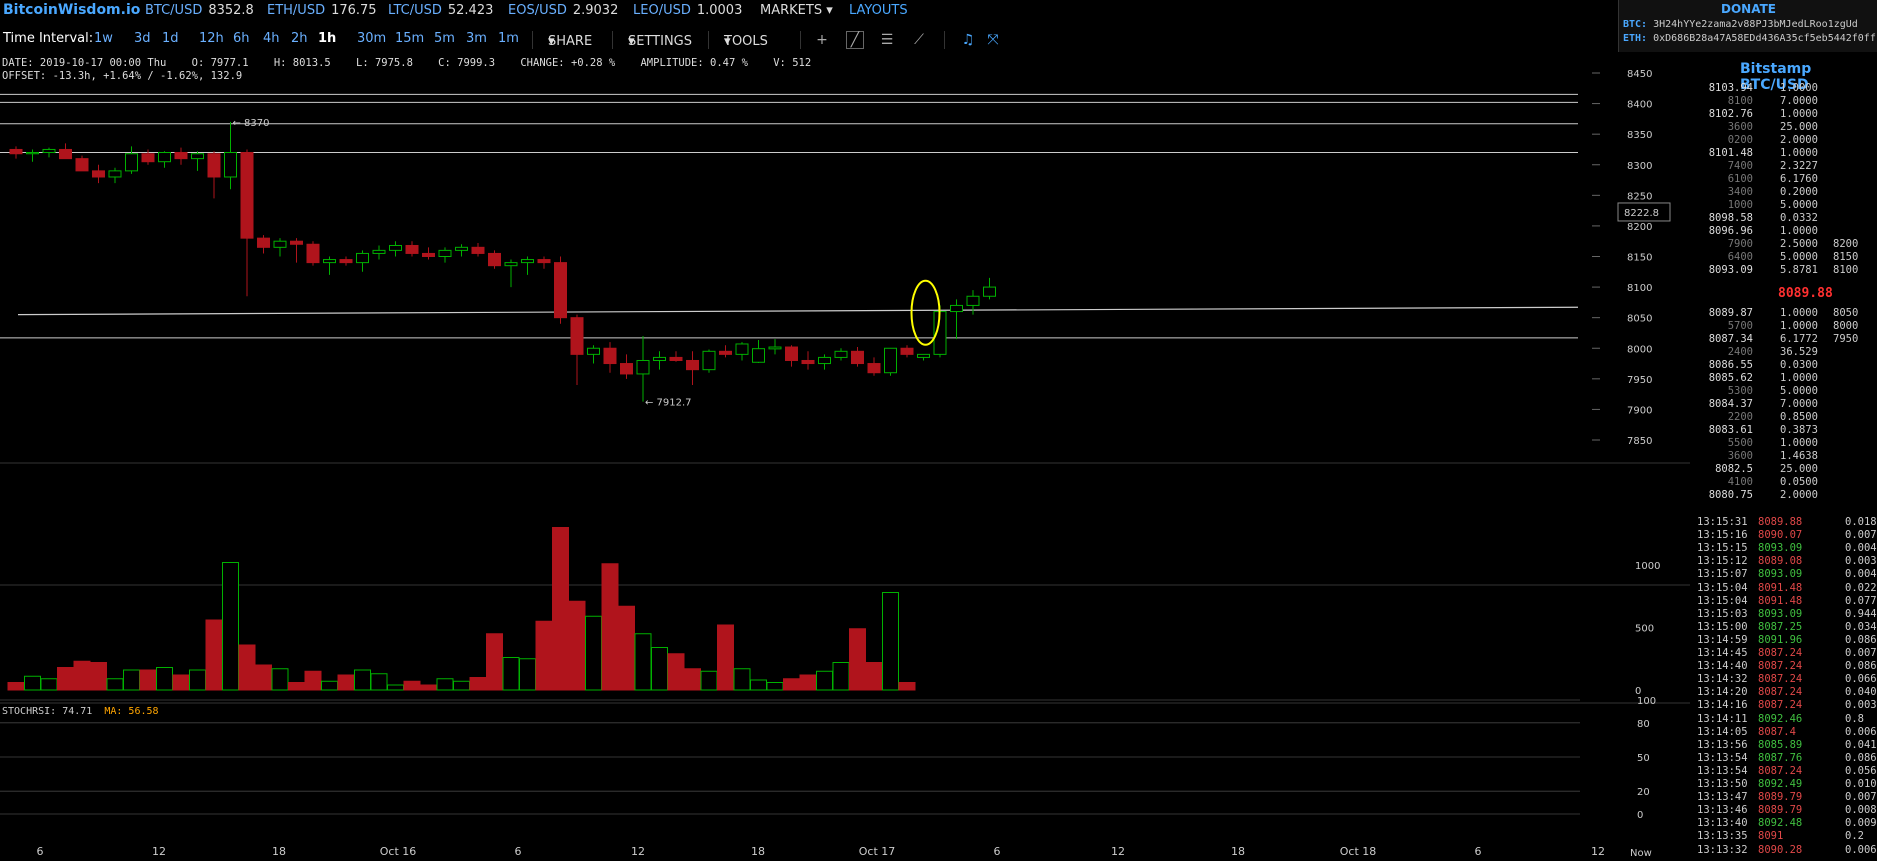 This screenshot has height=861, width=1877. I want to click on donate-eth-address: 0xD686B28a47A58EDd436A35cf5eb5442f0ff, so click(1764, 38).